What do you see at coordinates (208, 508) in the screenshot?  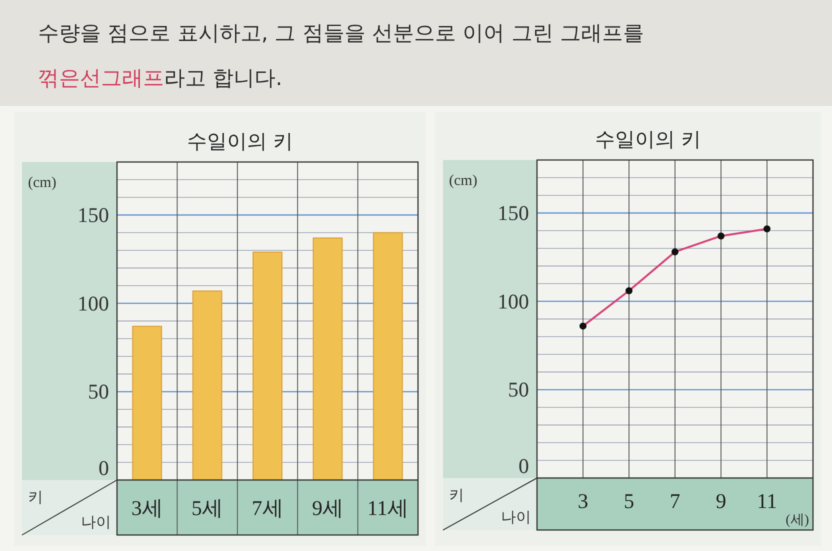 I see `x-tick-label: 5세` at bounding box center [208, 508].